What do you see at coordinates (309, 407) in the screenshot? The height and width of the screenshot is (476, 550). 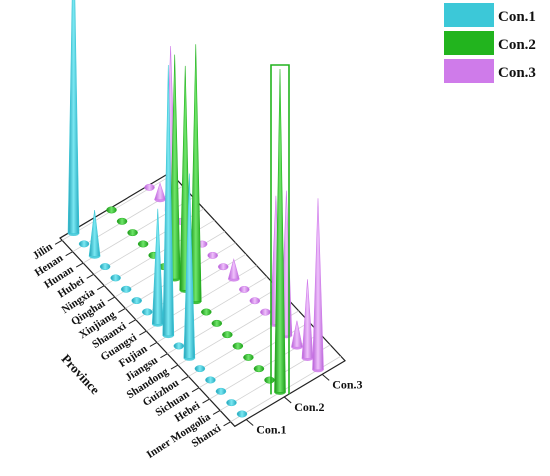 I see `condition-tick-label: Con.2` at bounding box center [309, 407].